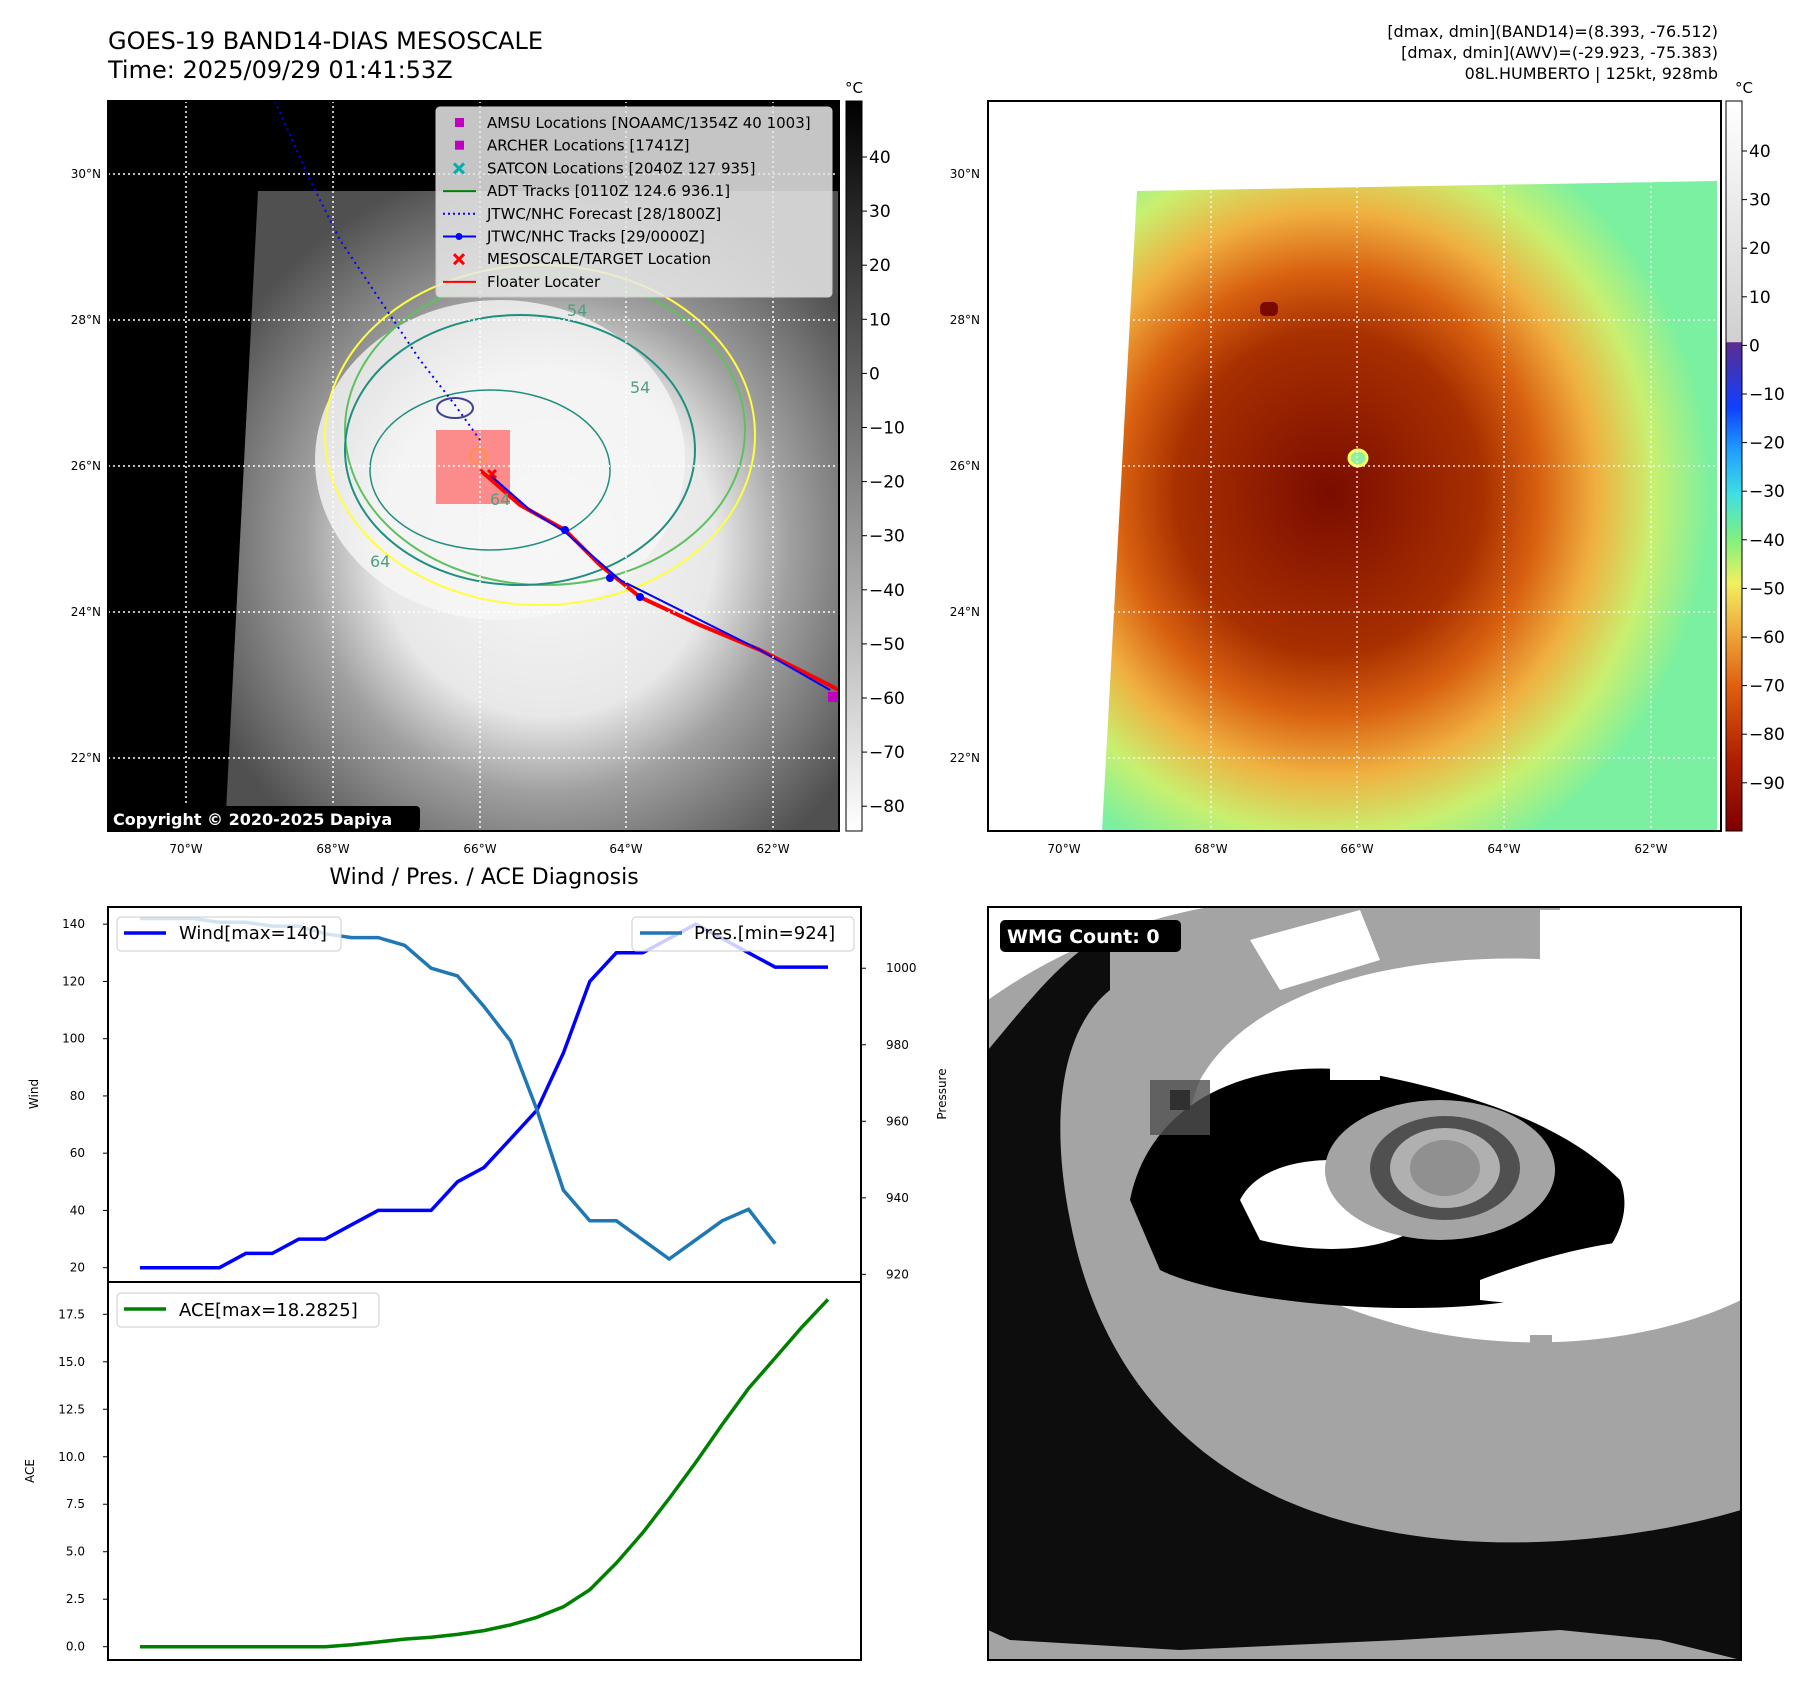 Image resolution: width=1801 pixels, height=1690 pixels. Describe the element at coordinates (520, 450) in the screenshot. I see `contour-teal` at that location.